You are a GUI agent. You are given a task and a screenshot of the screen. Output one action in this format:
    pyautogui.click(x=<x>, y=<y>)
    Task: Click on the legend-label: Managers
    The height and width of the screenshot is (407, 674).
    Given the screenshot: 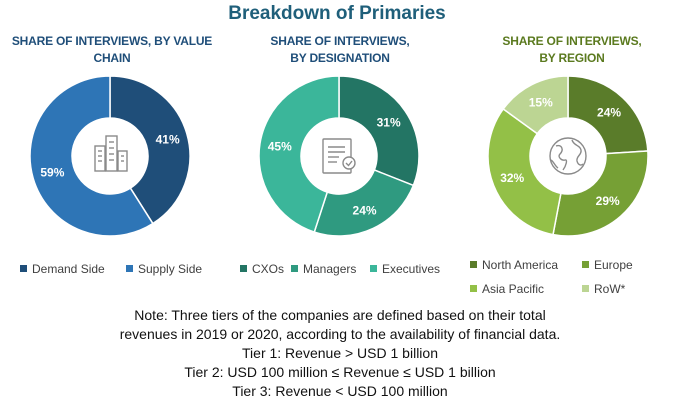 What is the action you would take?
    pyautogui.click(x=330, y=269)
    